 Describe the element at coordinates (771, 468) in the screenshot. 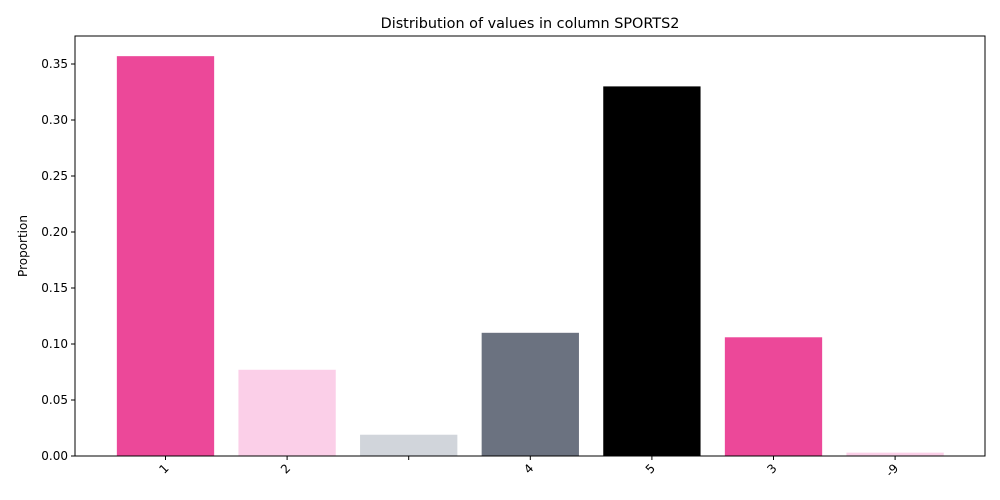

I see `x-tick-label: 3` at that location.